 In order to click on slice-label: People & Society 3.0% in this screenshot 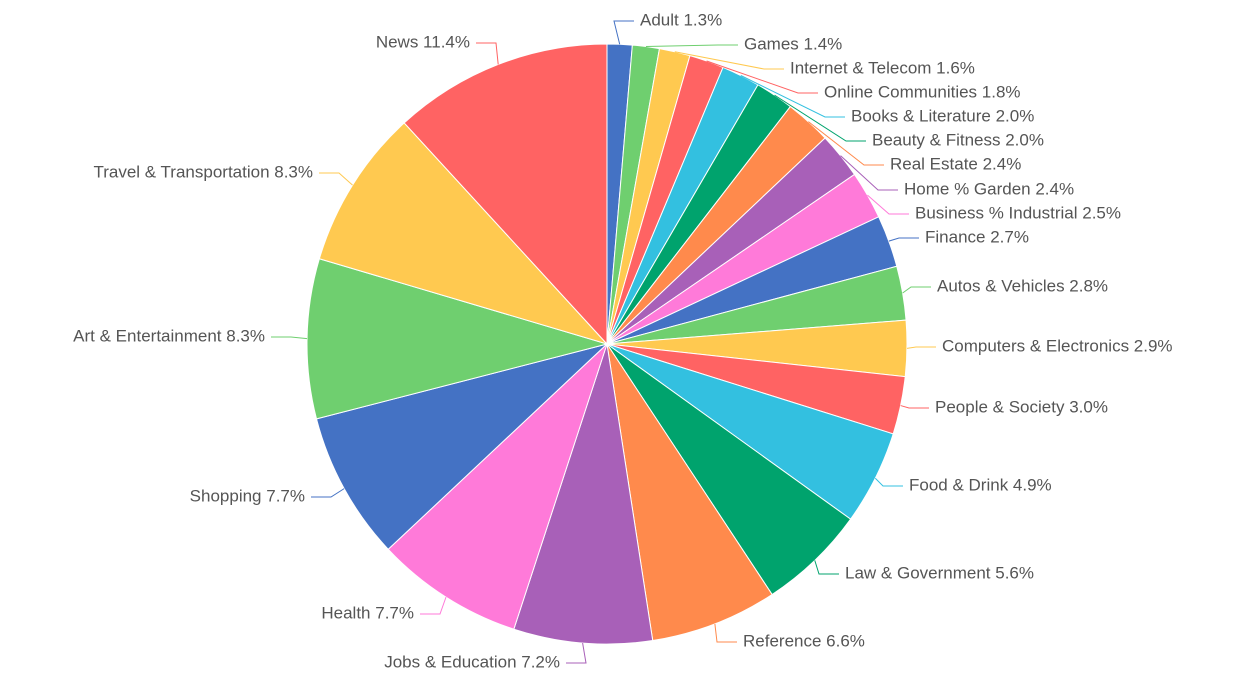, I will do `click(1021, 406)`.